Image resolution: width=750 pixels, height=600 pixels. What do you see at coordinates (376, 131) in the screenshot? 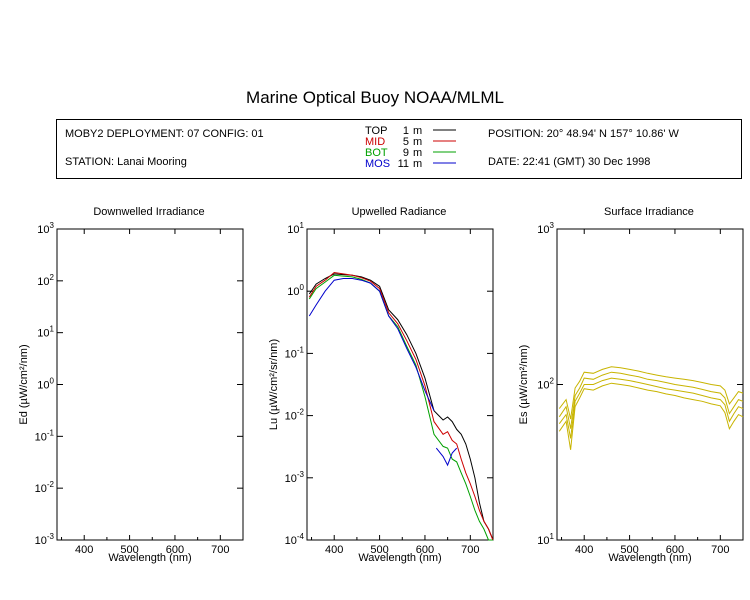
I see `legend-name: TOP` at bounding box center [376, 131].